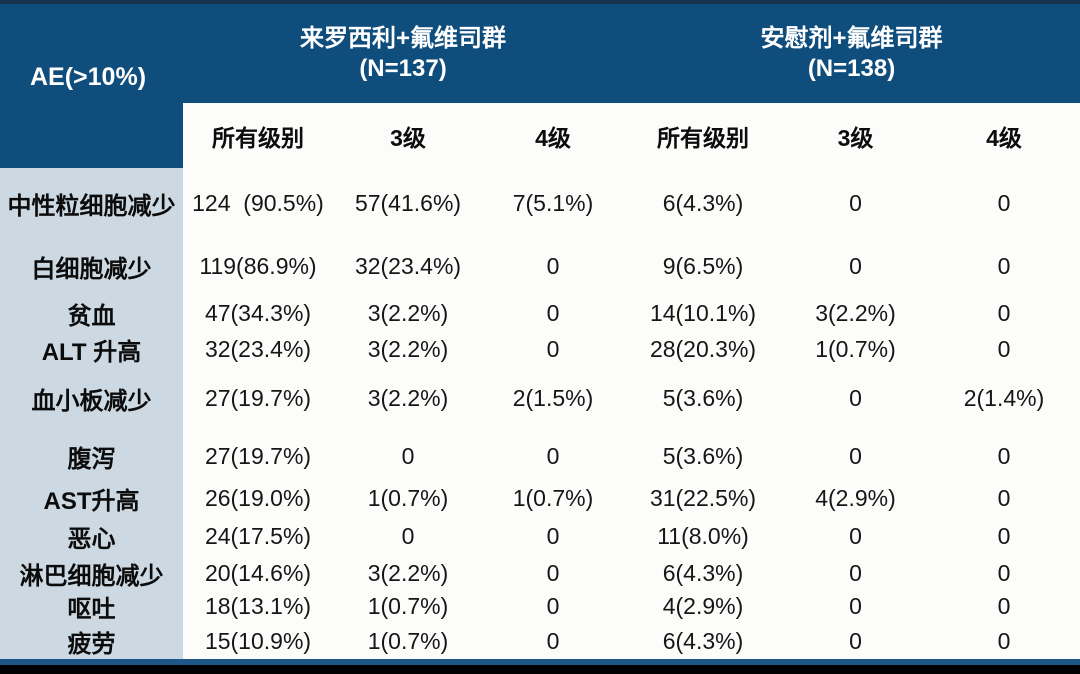 This screenshot has width=1080, height=674. I want to click on value-cell: 14(10.1%), so click(703, 313).